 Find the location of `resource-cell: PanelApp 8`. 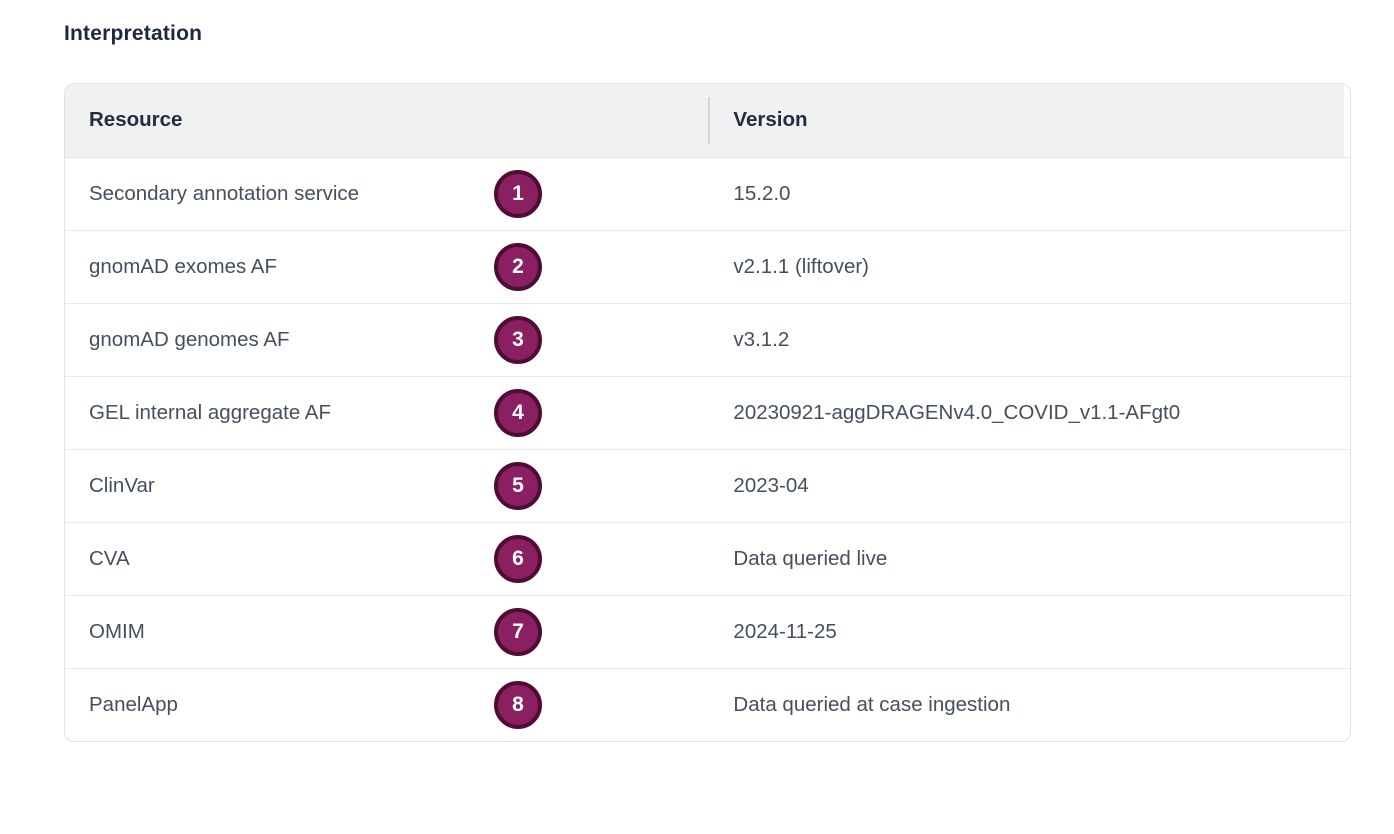

resource-cell: PanelApp 8 is located at coordinates (387, 704).